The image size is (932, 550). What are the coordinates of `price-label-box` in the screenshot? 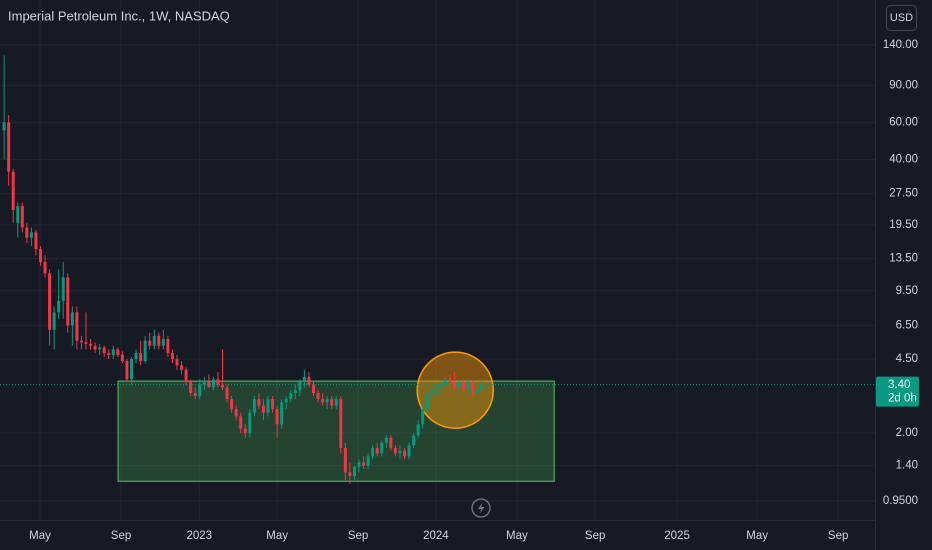 It's located at (897, 391).